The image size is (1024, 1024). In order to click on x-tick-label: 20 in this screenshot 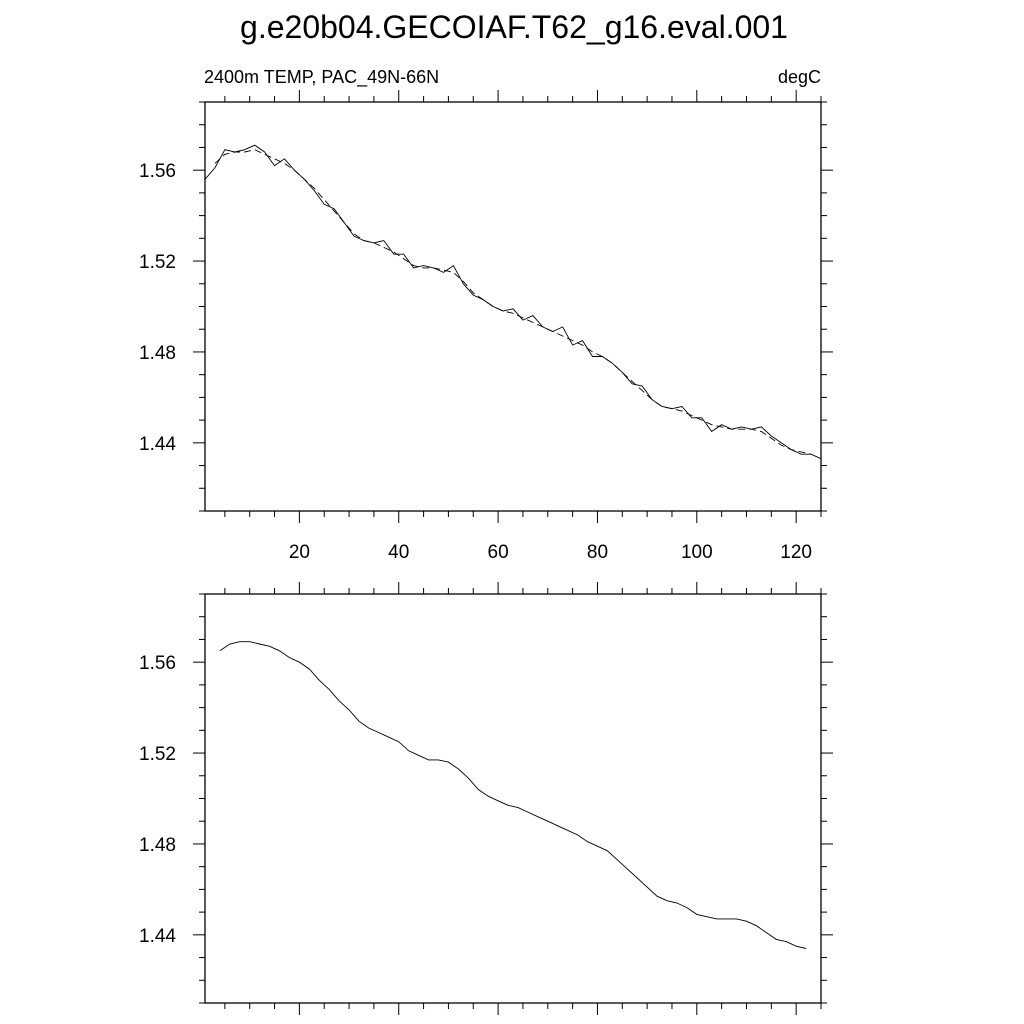, I will do `click(299, 552)`.